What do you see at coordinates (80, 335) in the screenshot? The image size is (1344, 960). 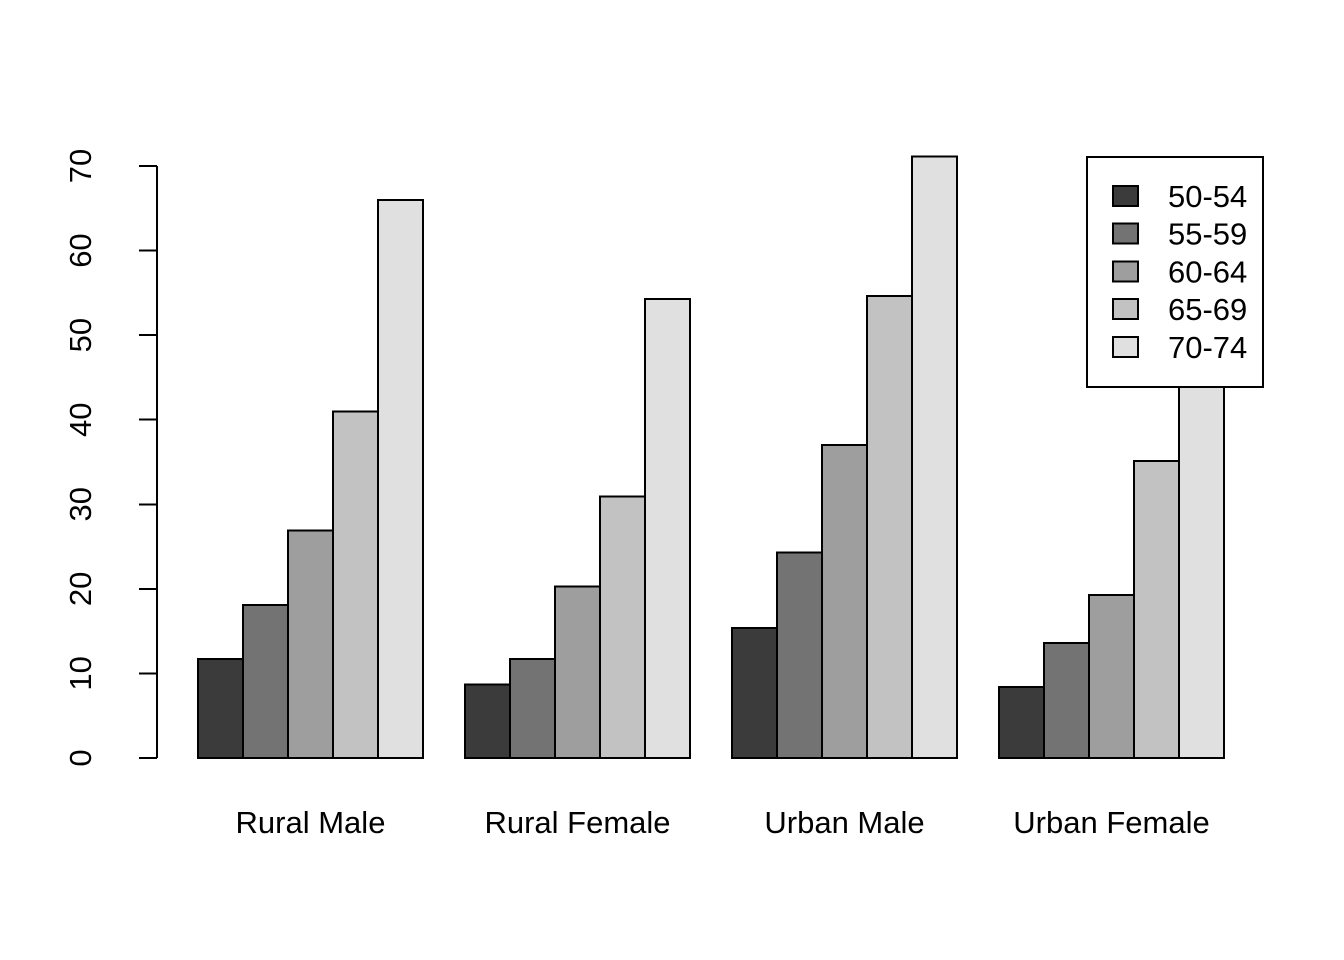 I see `y-tick-label: 50` at bounding box center [80, 335].